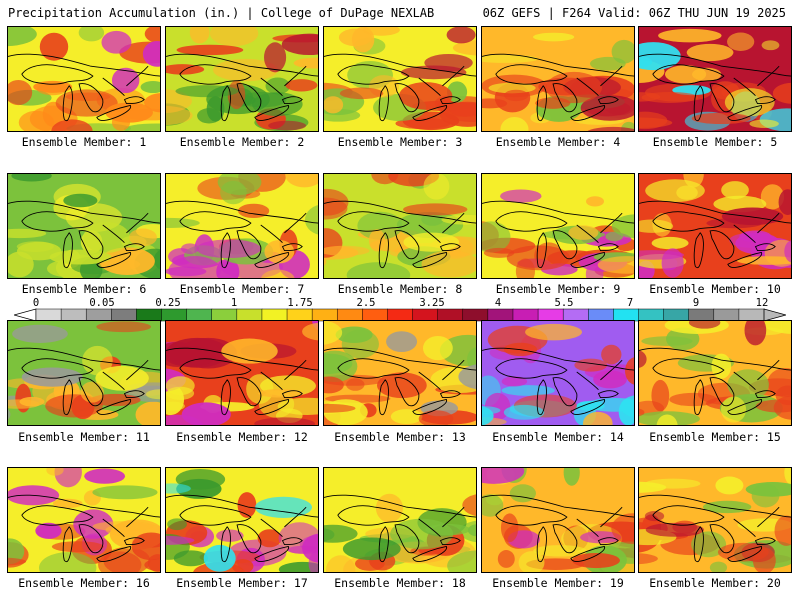  Describe the element at coordinates (715, 583) in the screenshot. I see `ensemble-member-label: Ensemble Member: 20` at that location.